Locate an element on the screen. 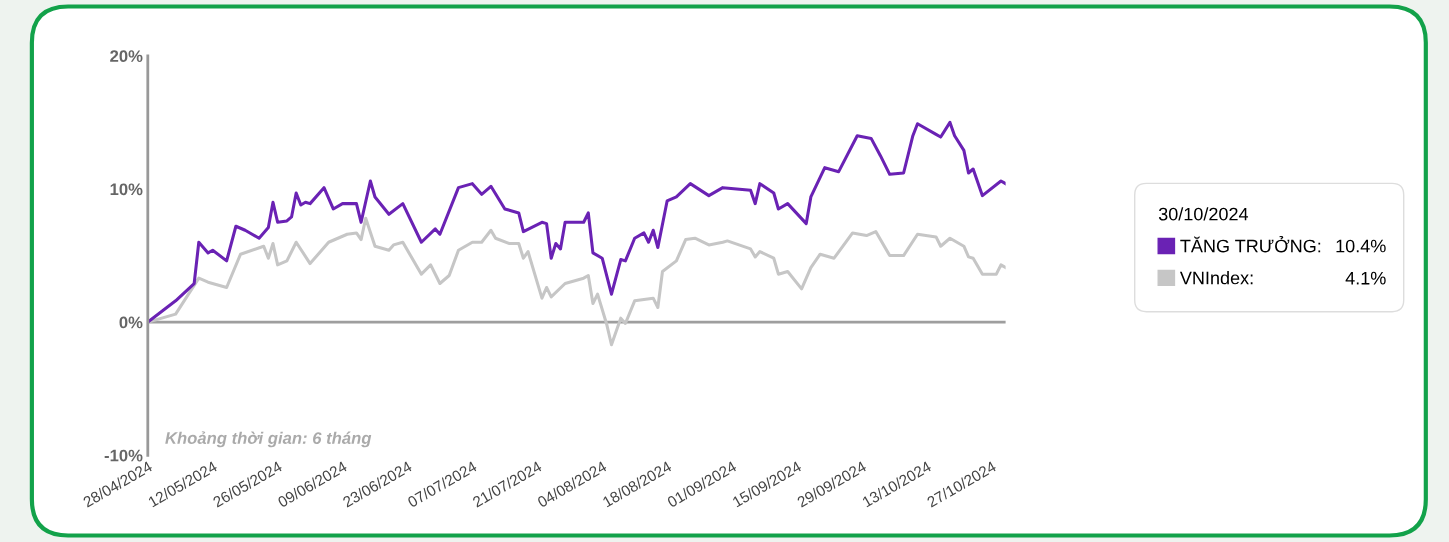 The width and height of the screenshot is (1449, 542). annotation: Khoảng thời gian: 6 tháng is located at coordinates (268, 439).